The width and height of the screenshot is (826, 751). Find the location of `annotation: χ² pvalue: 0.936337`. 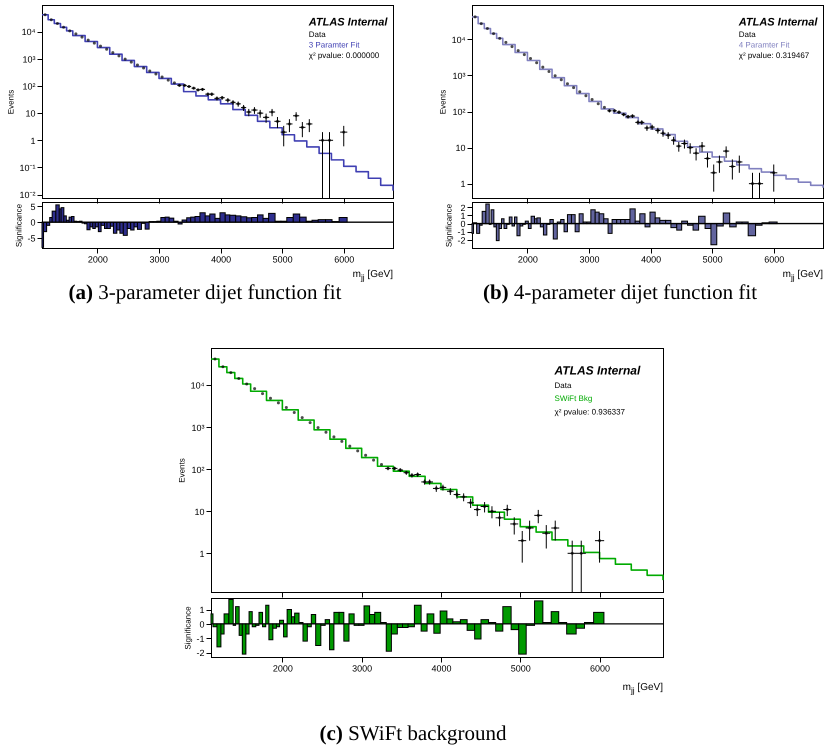

annotation: χ² pvalue: 0.936337 is located at coordinates (590, 412).